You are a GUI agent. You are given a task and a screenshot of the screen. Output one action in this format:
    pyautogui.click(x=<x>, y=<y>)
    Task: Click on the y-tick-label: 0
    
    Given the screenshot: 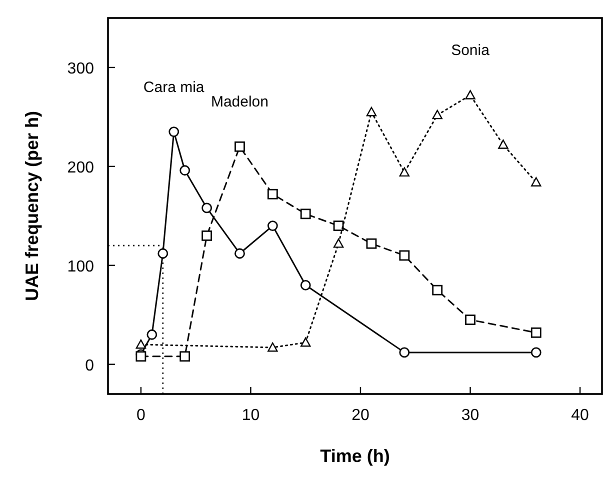 What is the action you would take?
    pyautogui.click(x=89, y=365)
    